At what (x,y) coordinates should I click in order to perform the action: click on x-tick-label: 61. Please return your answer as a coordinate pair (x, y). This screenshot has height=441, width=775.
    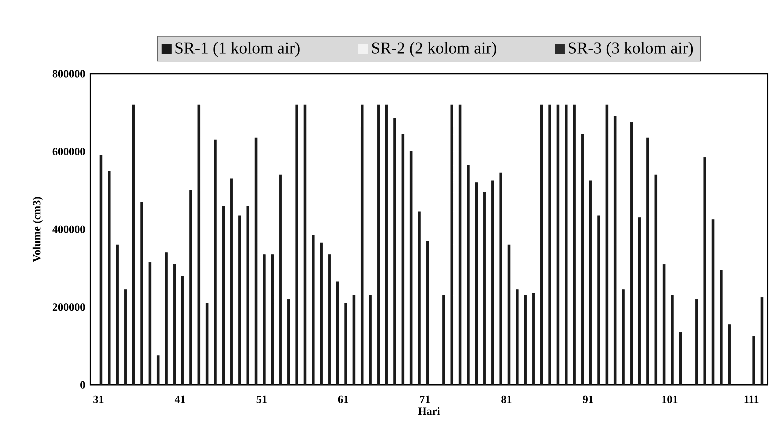
    Looking at the image, I should click on (343, 400).